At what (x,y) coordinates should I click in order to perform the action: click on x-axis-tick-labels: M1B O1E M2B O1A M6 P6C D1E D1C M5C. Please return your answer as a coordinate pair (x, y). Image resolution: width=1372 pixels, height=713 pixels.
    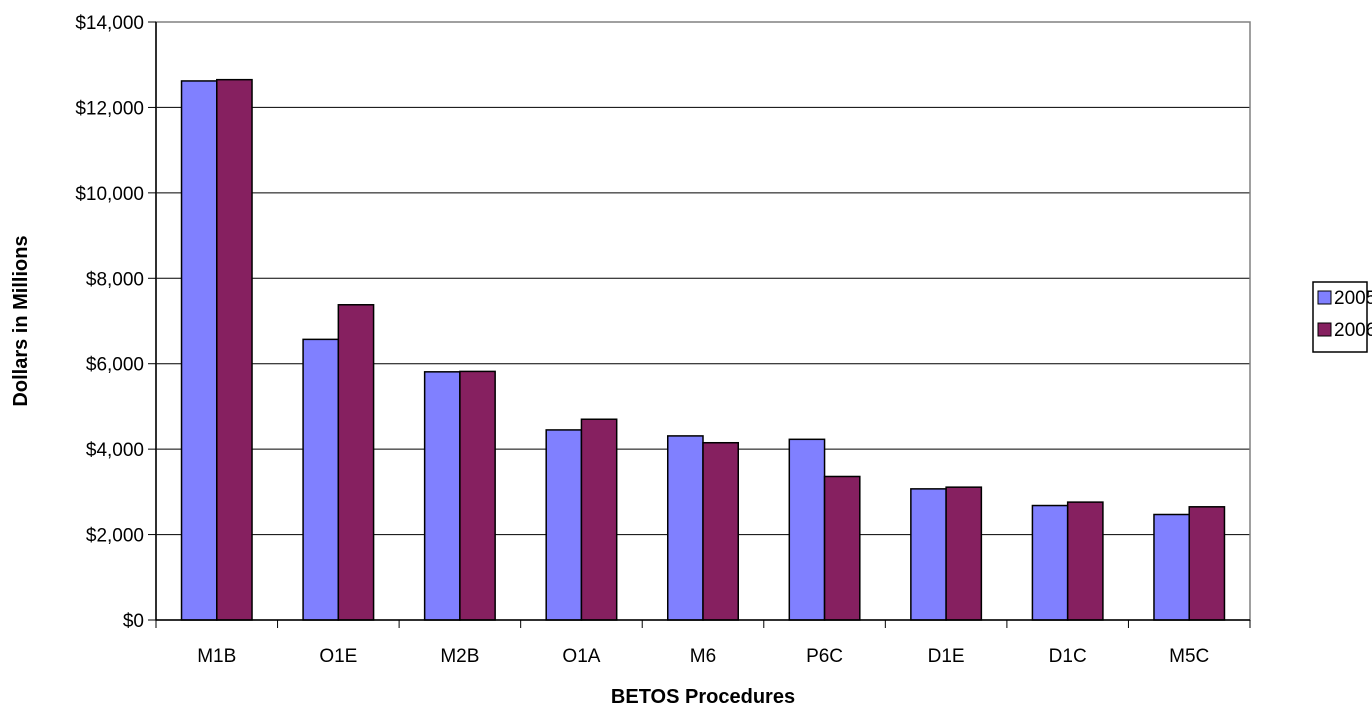
    Looking at the image, I should click on (703, 656).